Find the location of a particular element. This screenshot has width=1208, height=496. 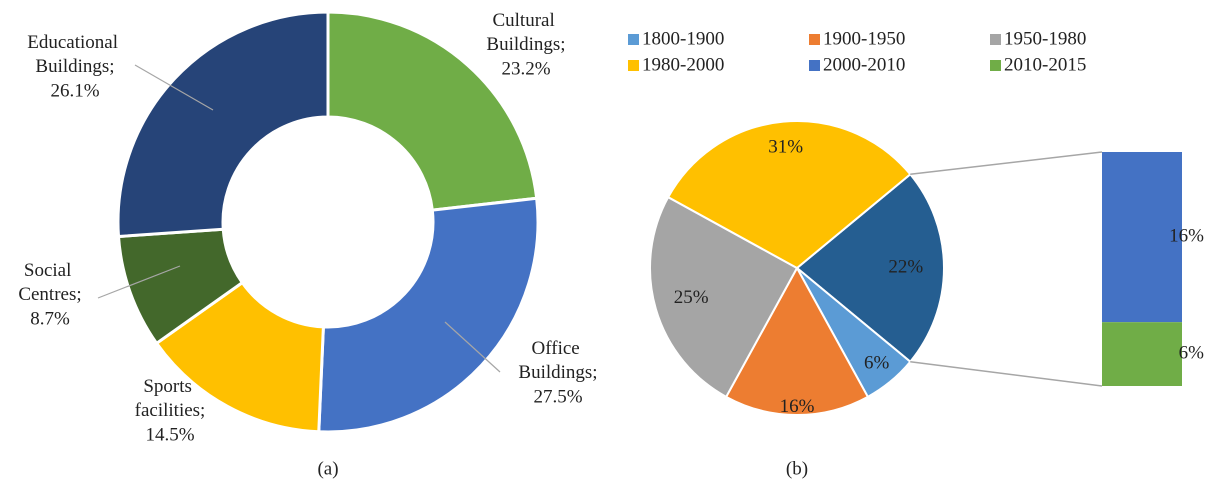

slice-value: 31% is located at coordinates (785, 146).